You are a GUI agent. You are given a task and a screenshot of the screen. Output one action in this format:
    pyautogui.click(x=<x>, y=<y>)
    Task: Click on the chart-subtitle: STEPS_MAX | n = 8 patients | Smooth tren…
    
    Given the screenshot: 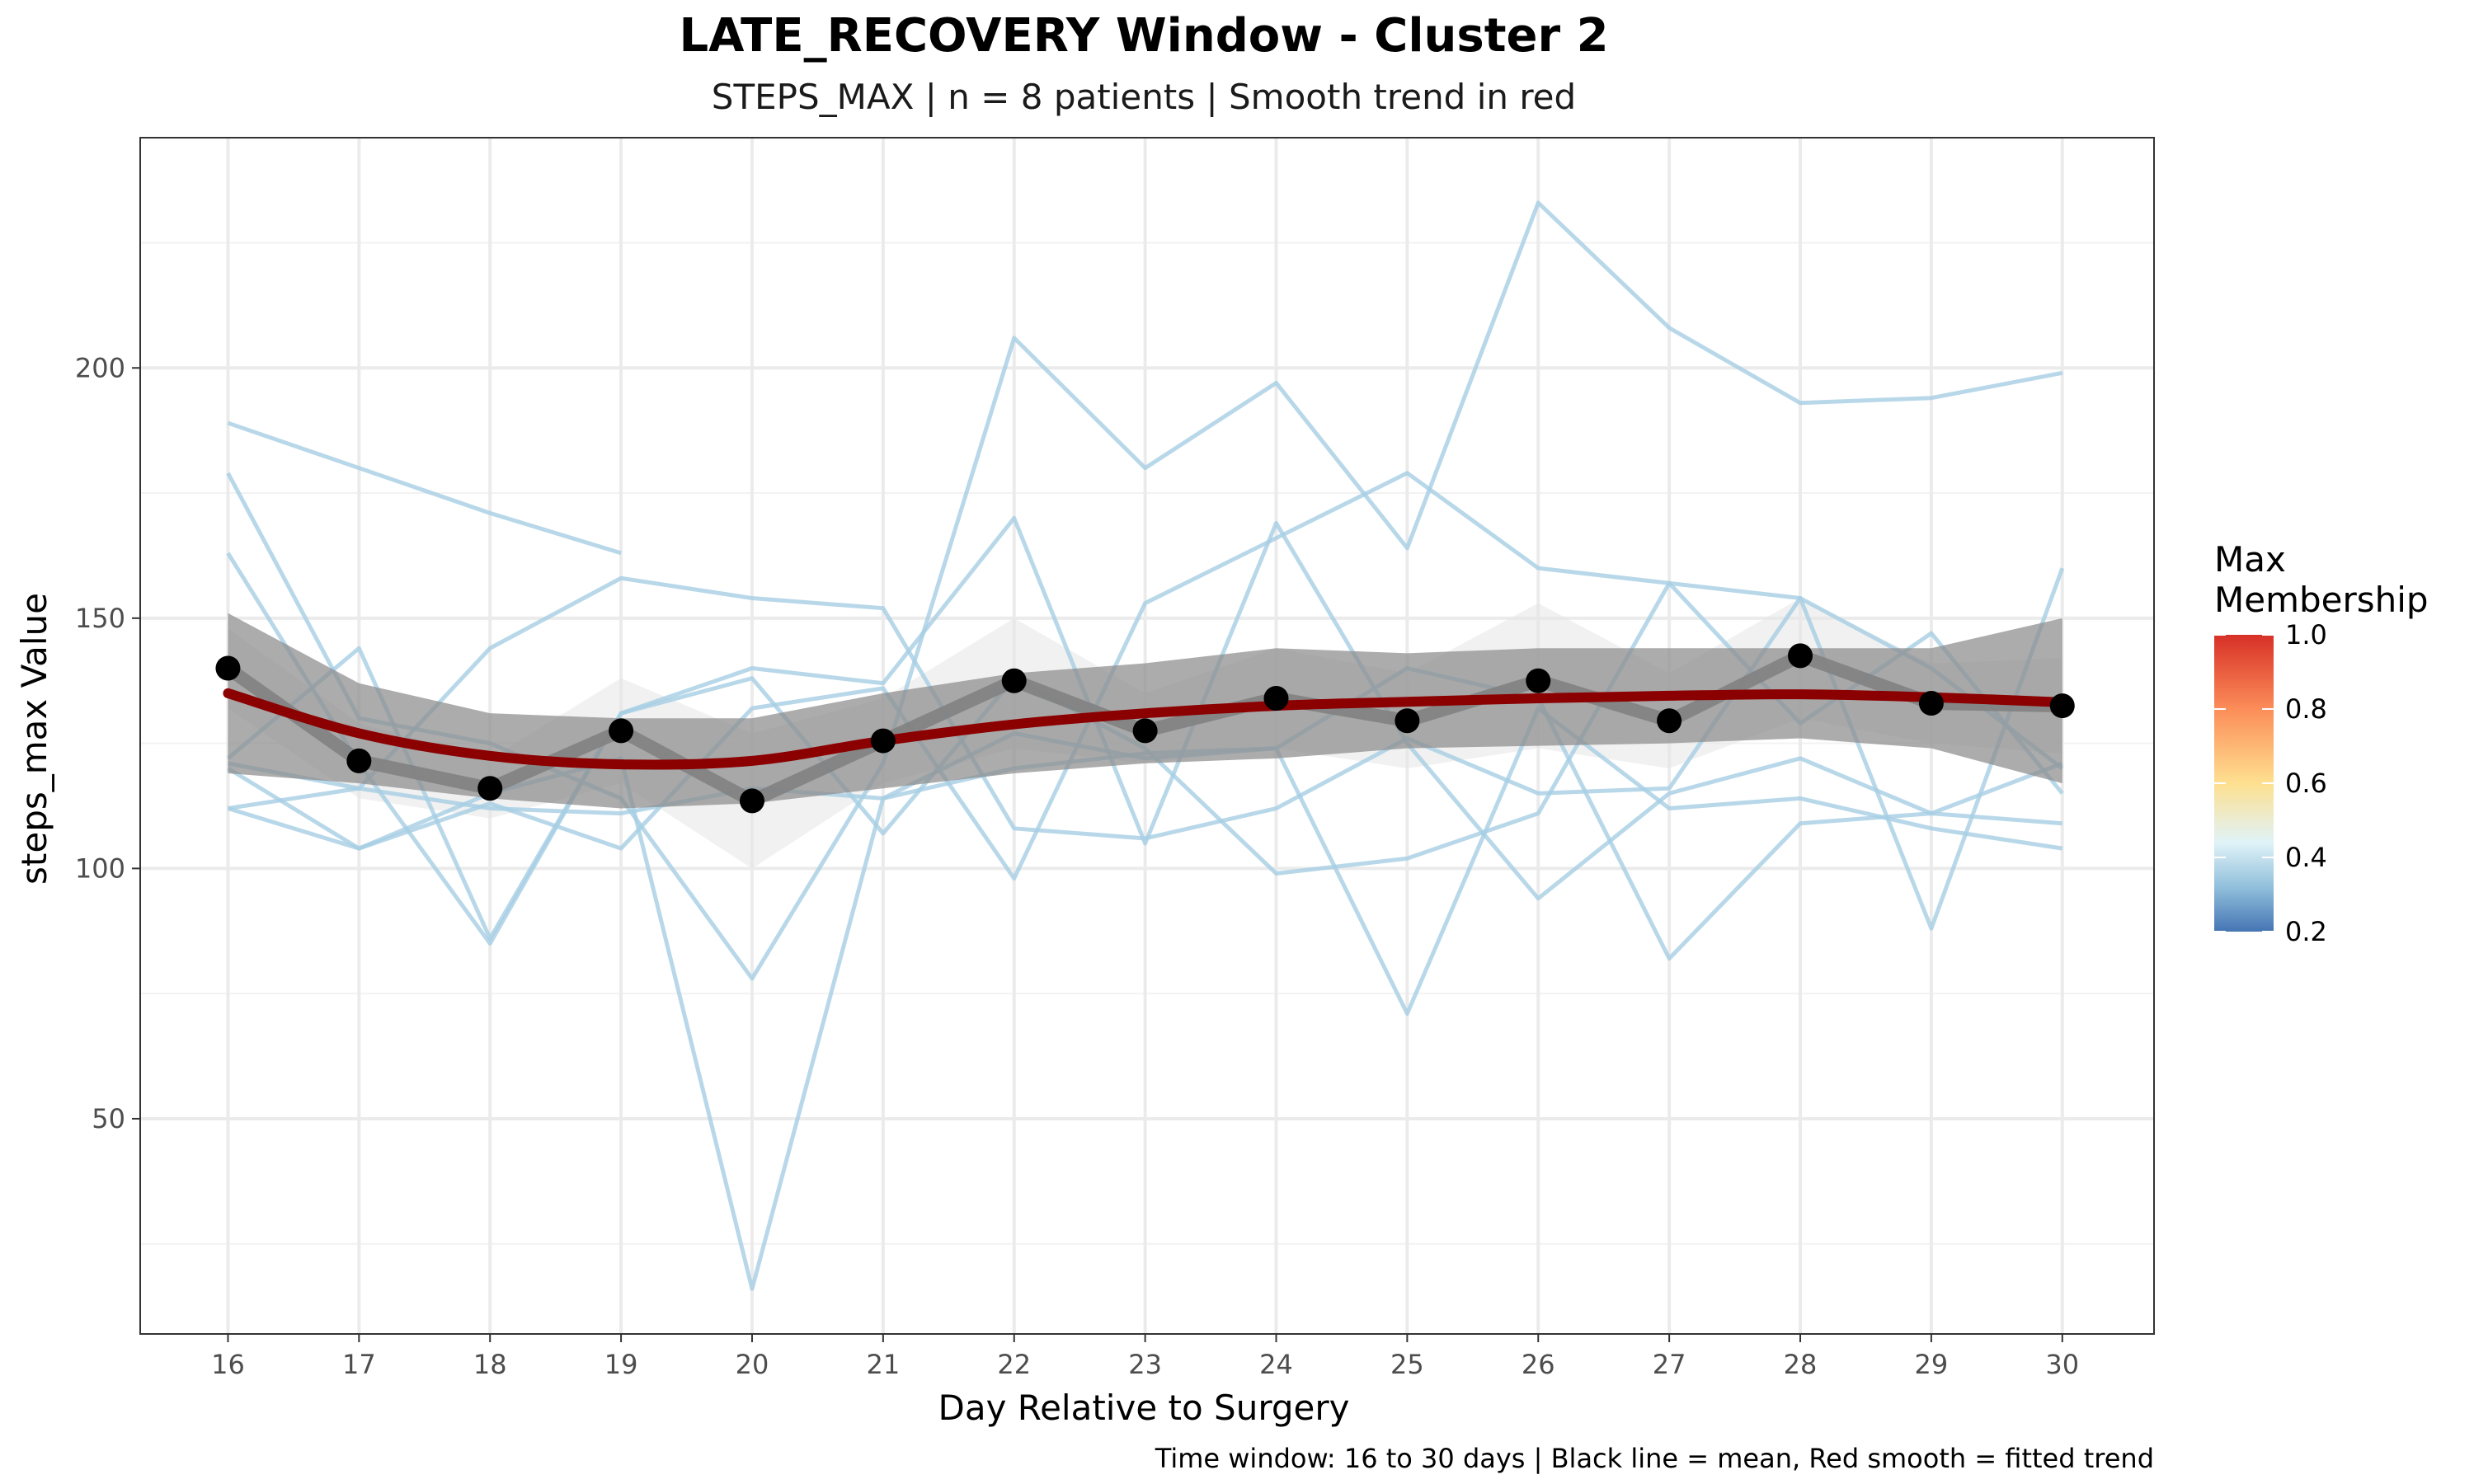 What is the action you would take?
    pyautogui.click(x=1144, y=97)
    